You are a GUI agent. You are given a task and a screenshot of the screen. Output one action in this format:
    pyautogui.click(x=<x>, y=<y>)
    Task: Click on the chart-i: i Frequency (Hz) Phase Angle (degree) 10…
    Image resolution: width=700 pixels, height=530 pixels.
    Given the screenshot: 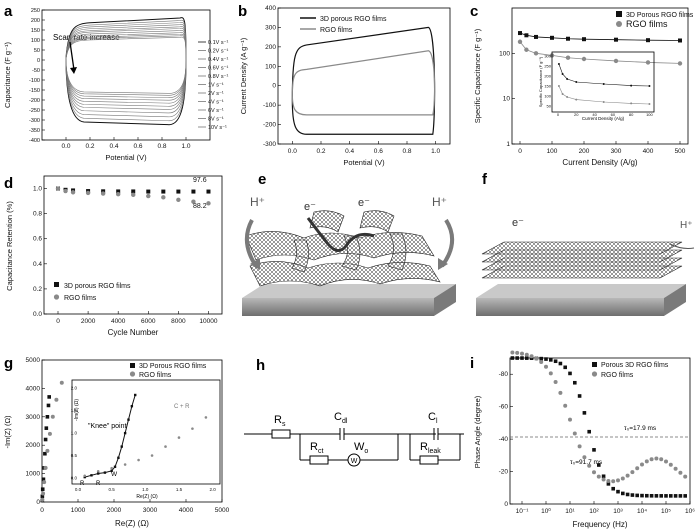 What is the action you would take?
    pyautogui.click(x=582, y=439)
    